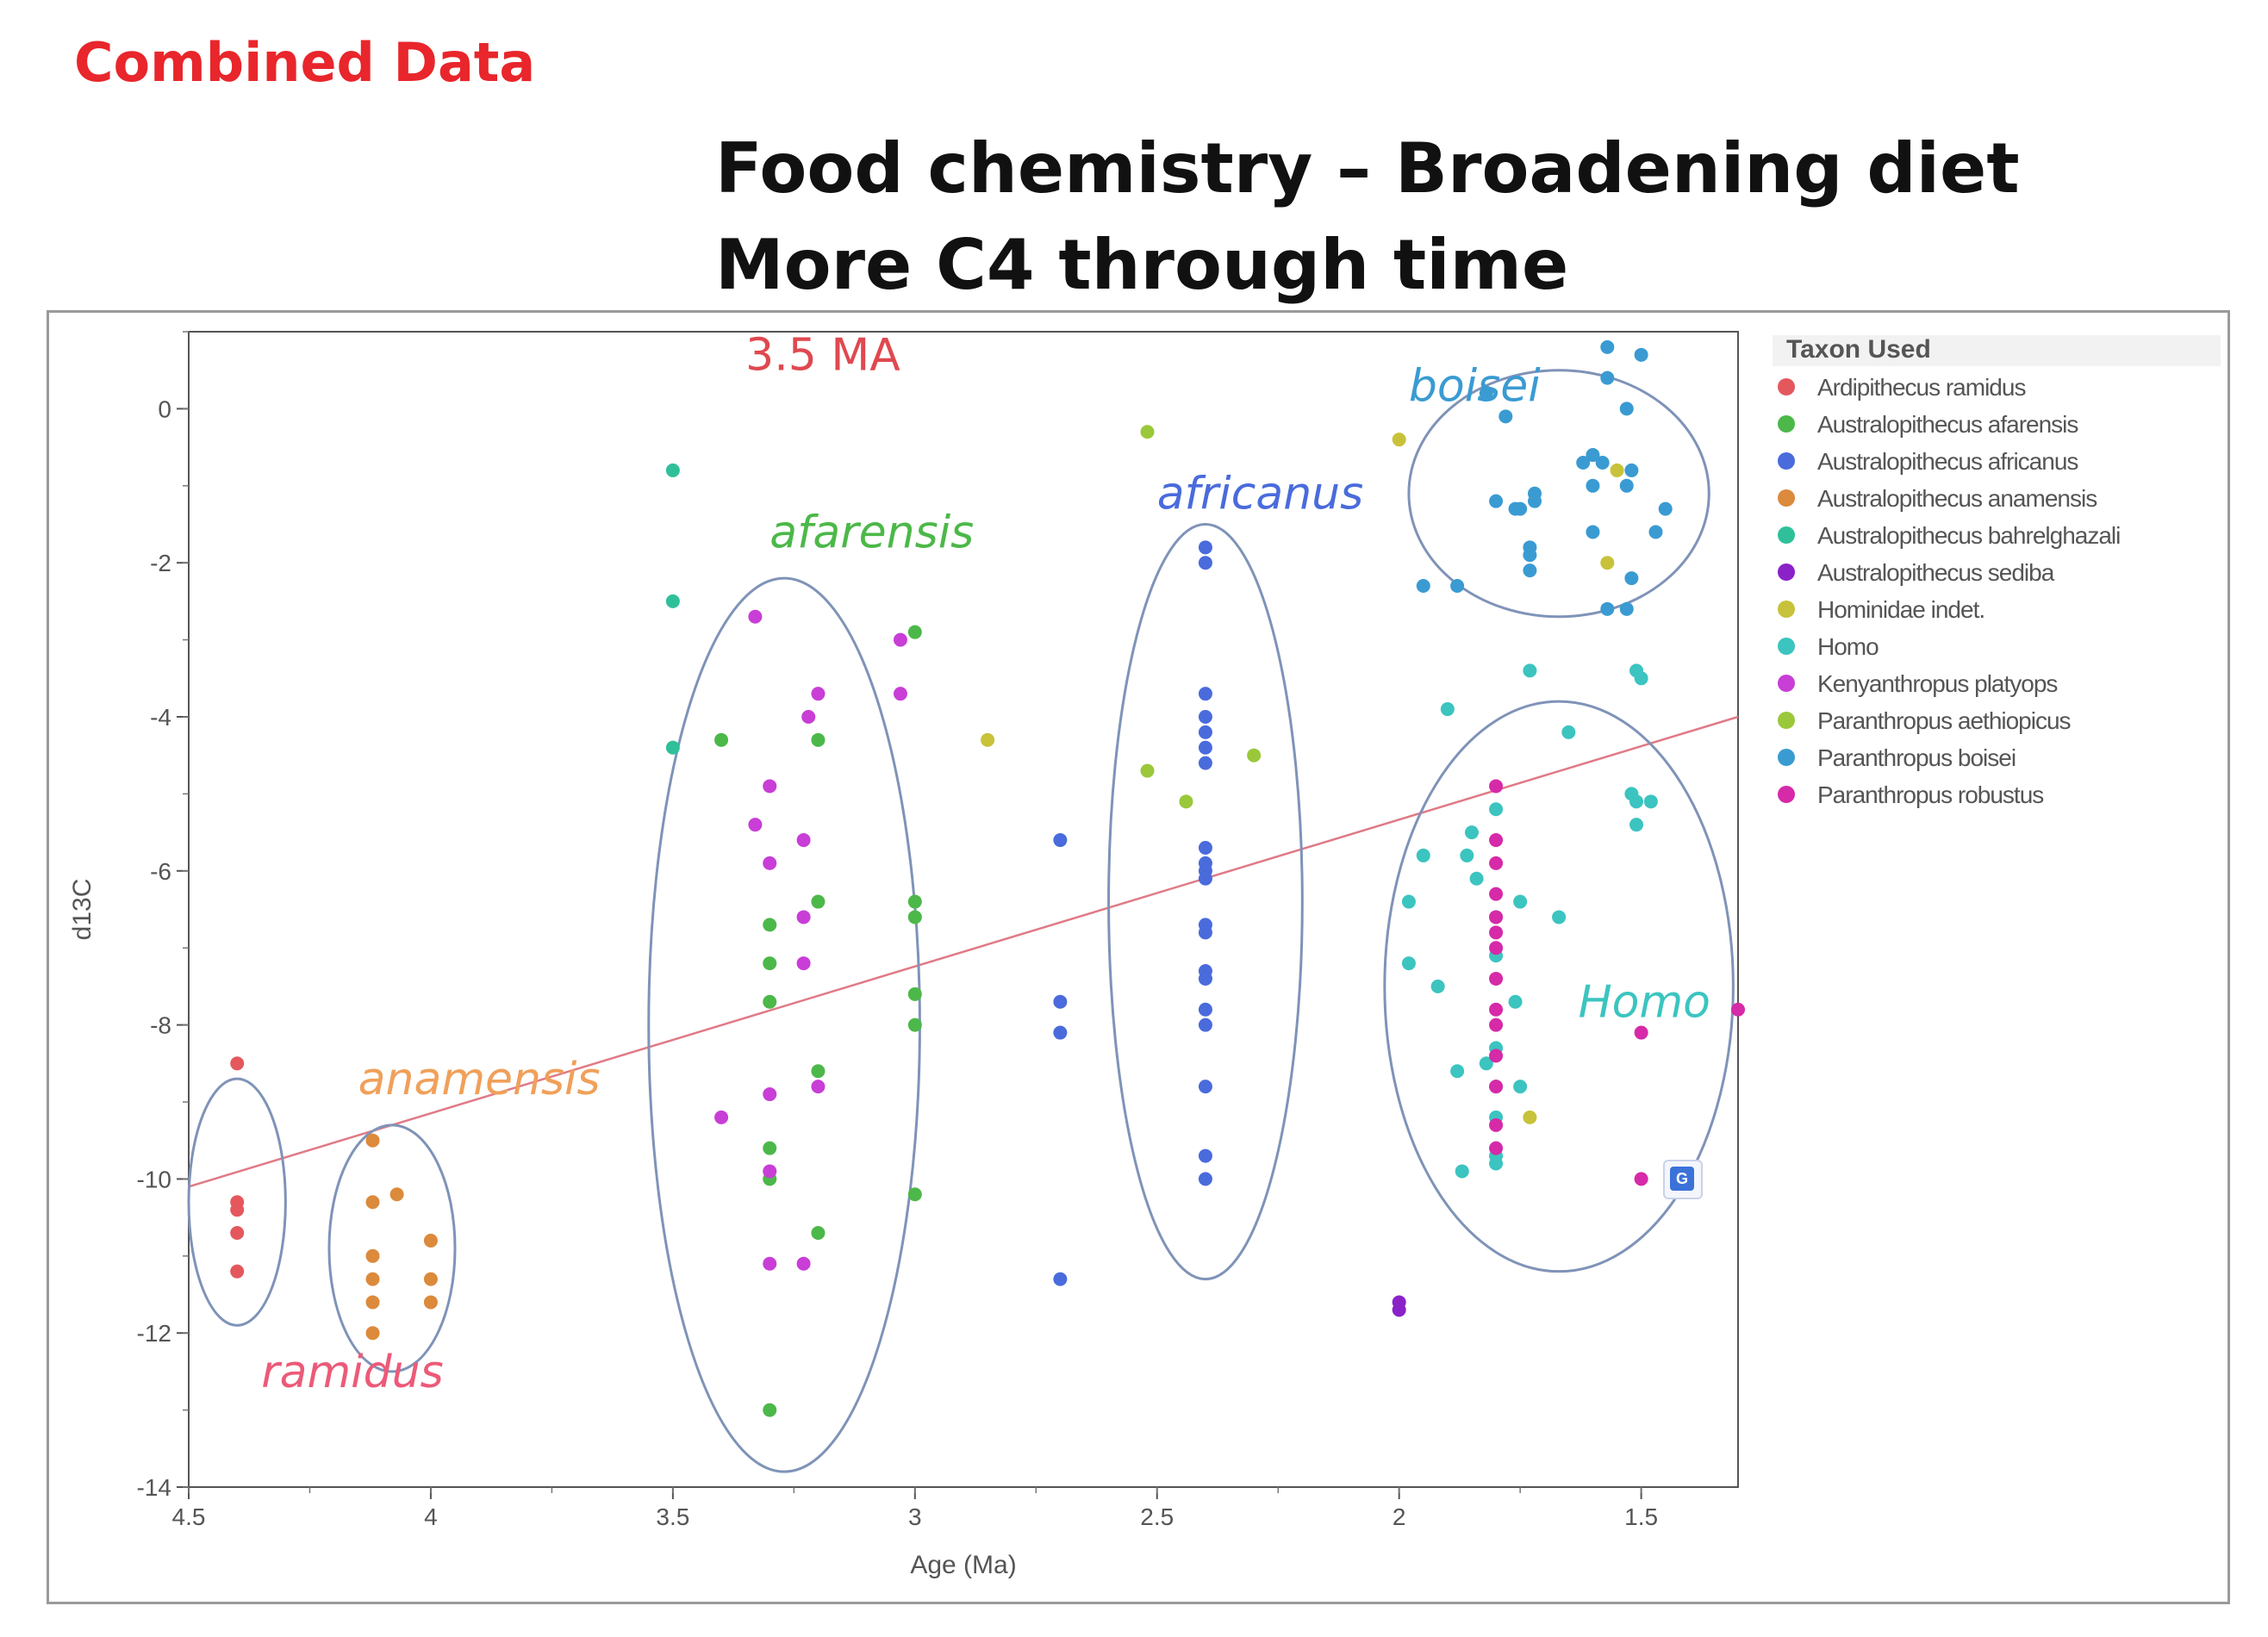 The width and height of the screenshot is (2268, 1637). What do you see at coordinates (305, 63) in the screenshot?
I see `slide-label: Combined Data` at bounding box center [305, 63].